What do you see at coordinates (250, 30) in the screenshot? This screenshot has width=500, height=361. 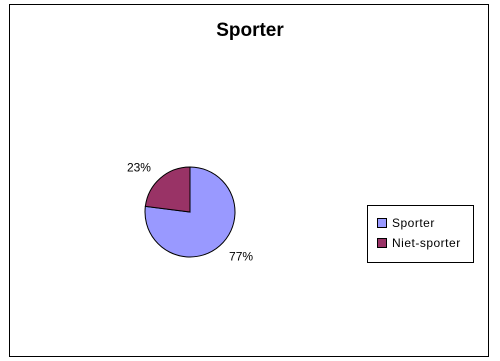 I see `chart-title: Sporter` at bounding box center [250, 30].